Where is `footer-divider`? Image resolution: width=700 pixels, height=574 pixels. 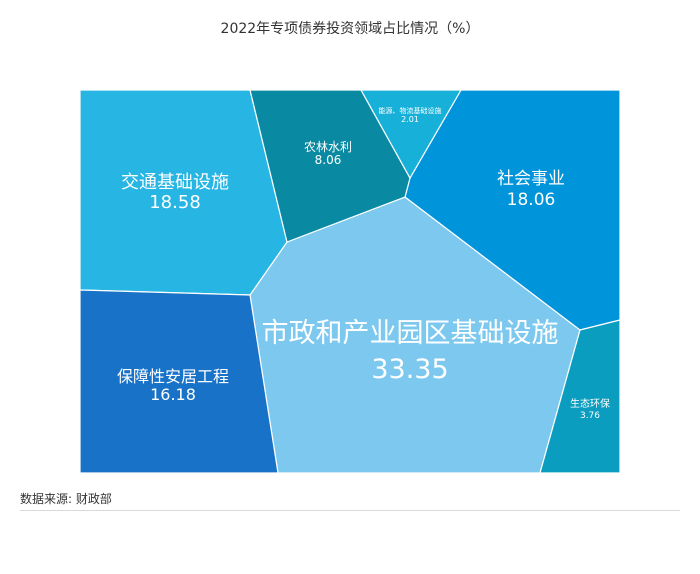
footer-divider is located at coordinates (350, 510).